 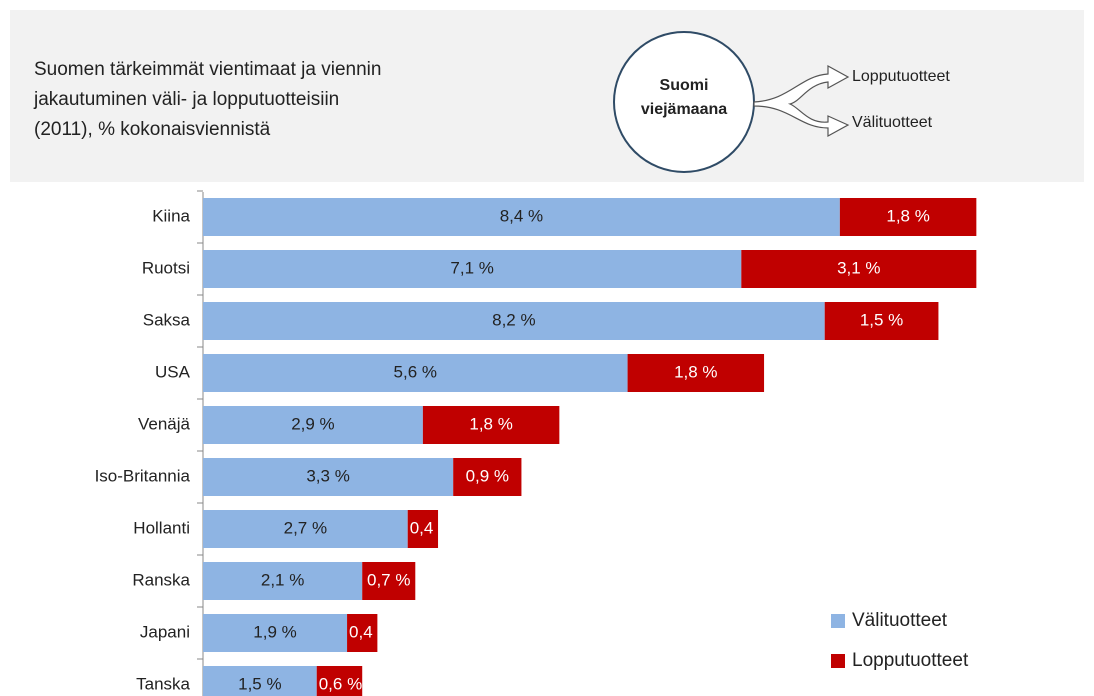 What do you see at coordinates (901, 76) in the screenshot?
I see `diagram-output: Lopputuotteet` at bounding box center [901, 76].